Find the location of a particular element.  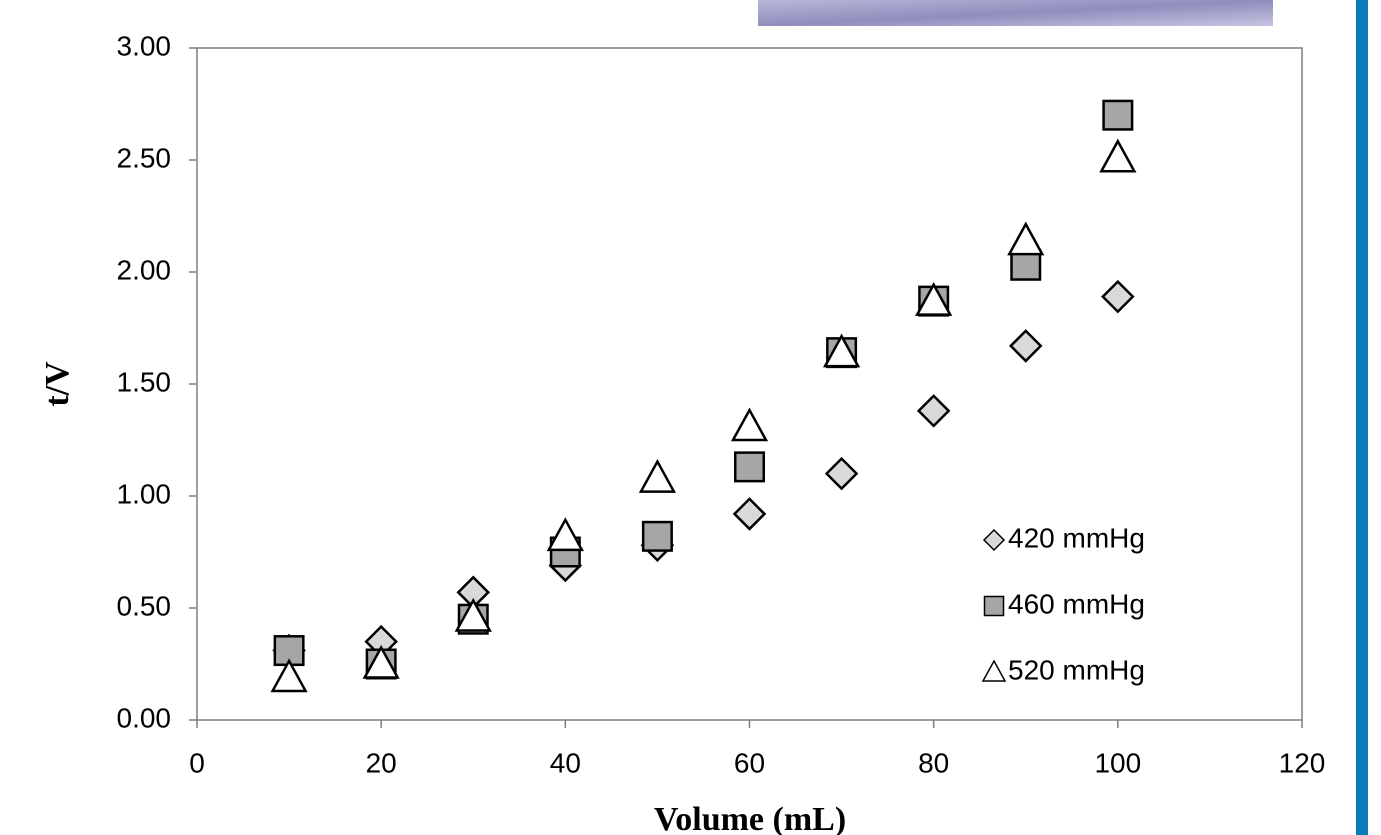

photo-fragment is located at coordinates (1015, 13).